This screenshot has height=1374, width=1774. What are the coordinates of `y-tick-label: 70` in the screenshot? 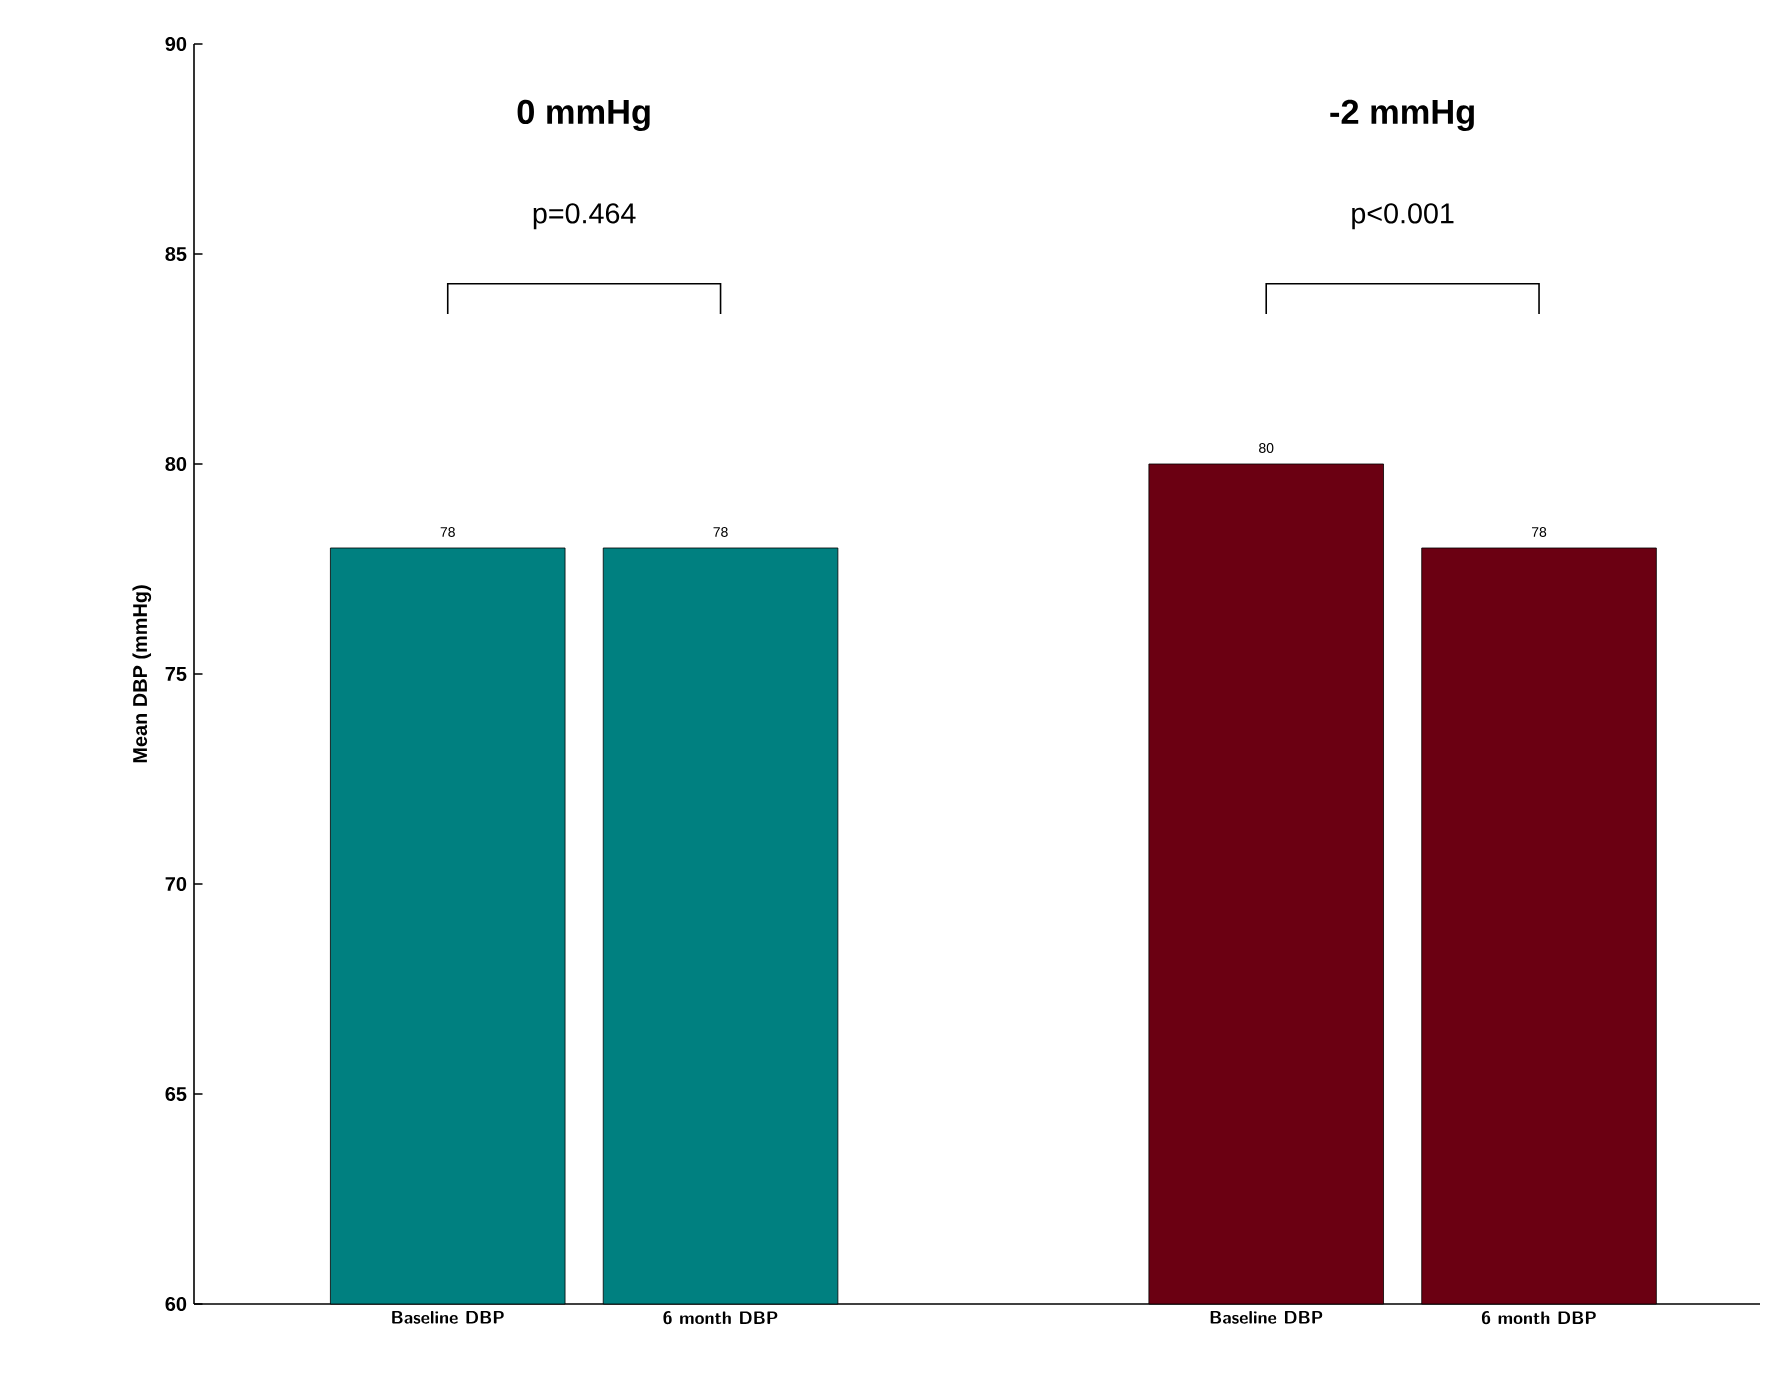 It's located at (176, 884).